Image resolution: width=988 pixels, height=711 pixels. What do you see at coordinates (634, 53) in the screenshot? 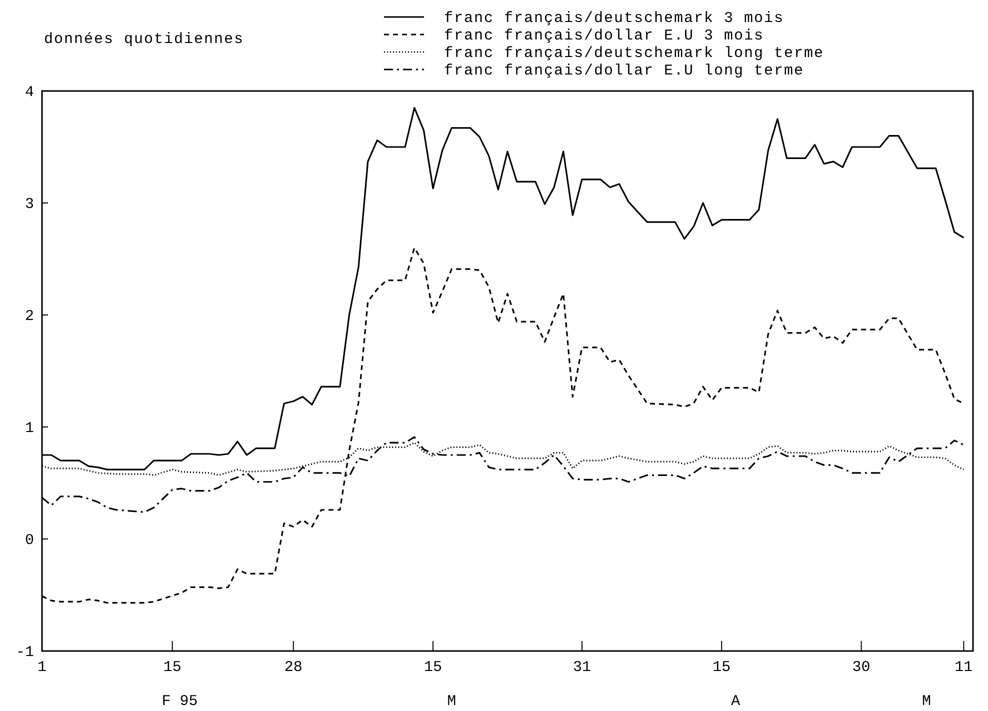
I see `legend-label: franc français/deutschemark long terme` at bounding box center [634, 53].